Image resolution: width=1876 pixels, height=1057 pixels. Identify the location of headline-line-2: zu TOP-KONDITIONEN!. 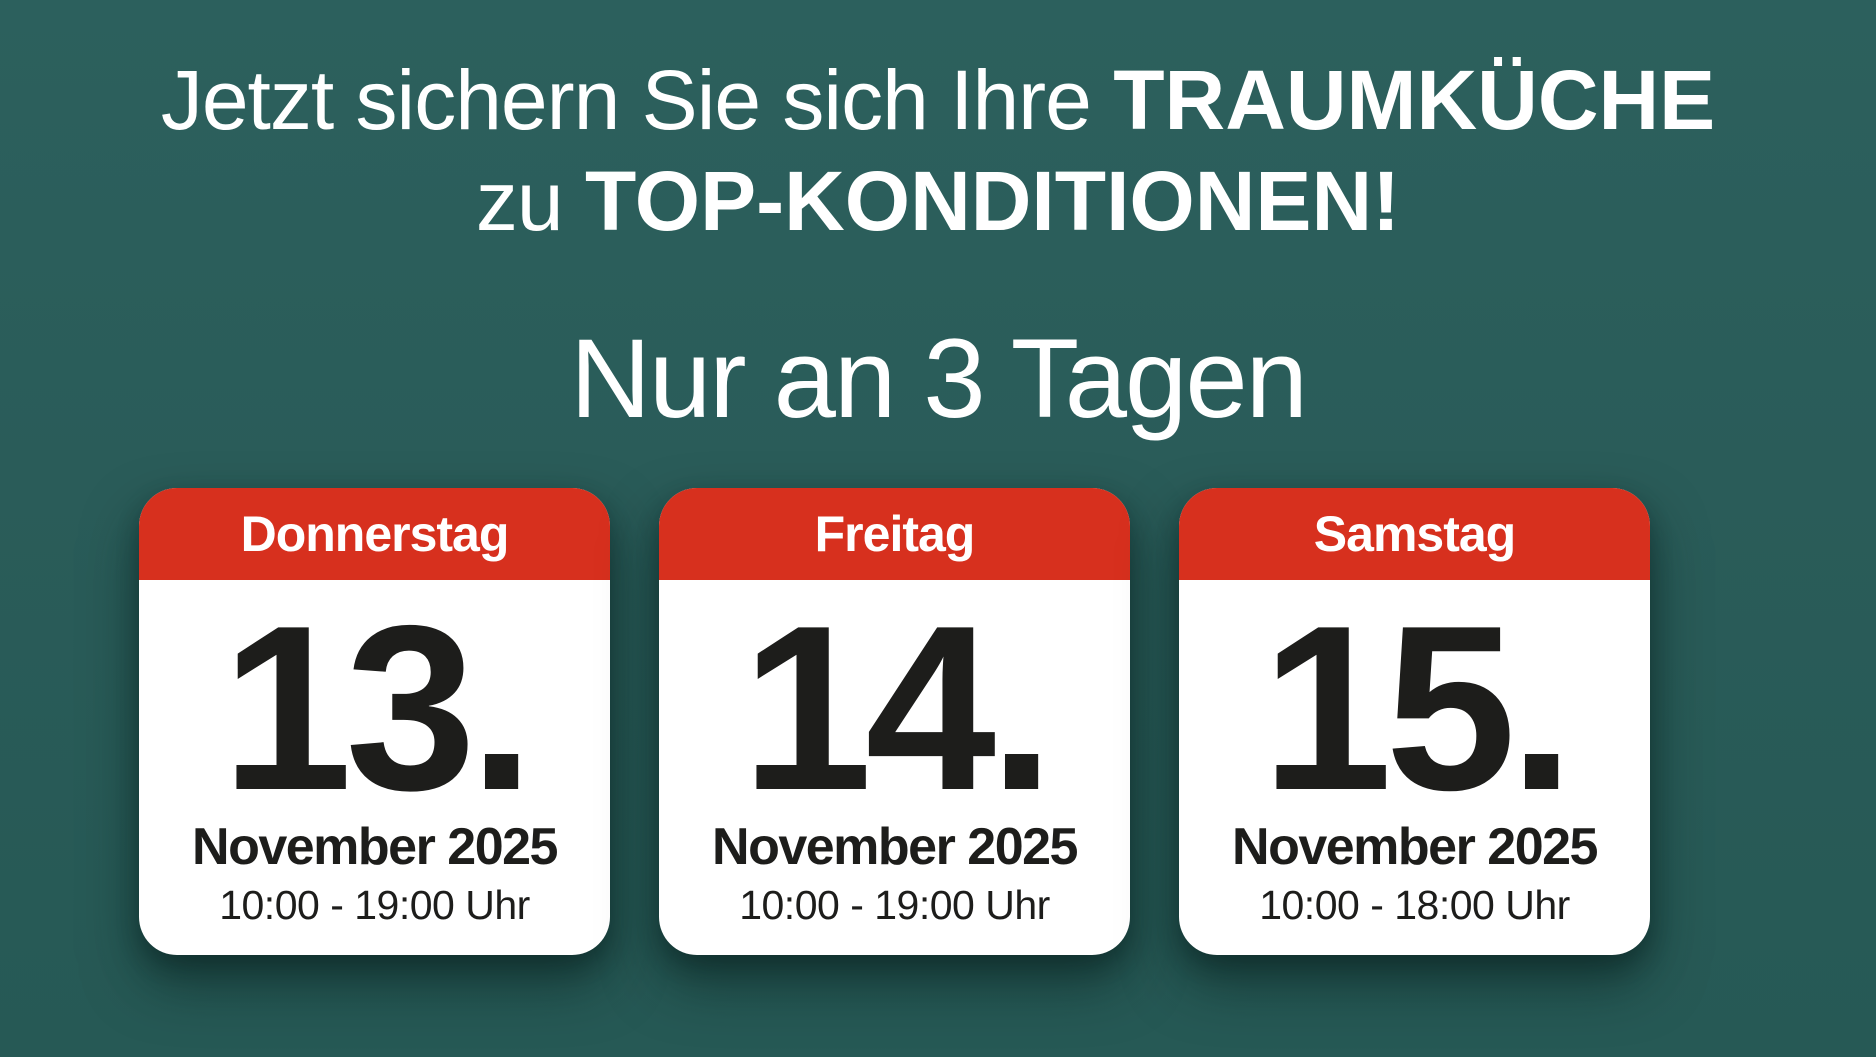
(938, 201).